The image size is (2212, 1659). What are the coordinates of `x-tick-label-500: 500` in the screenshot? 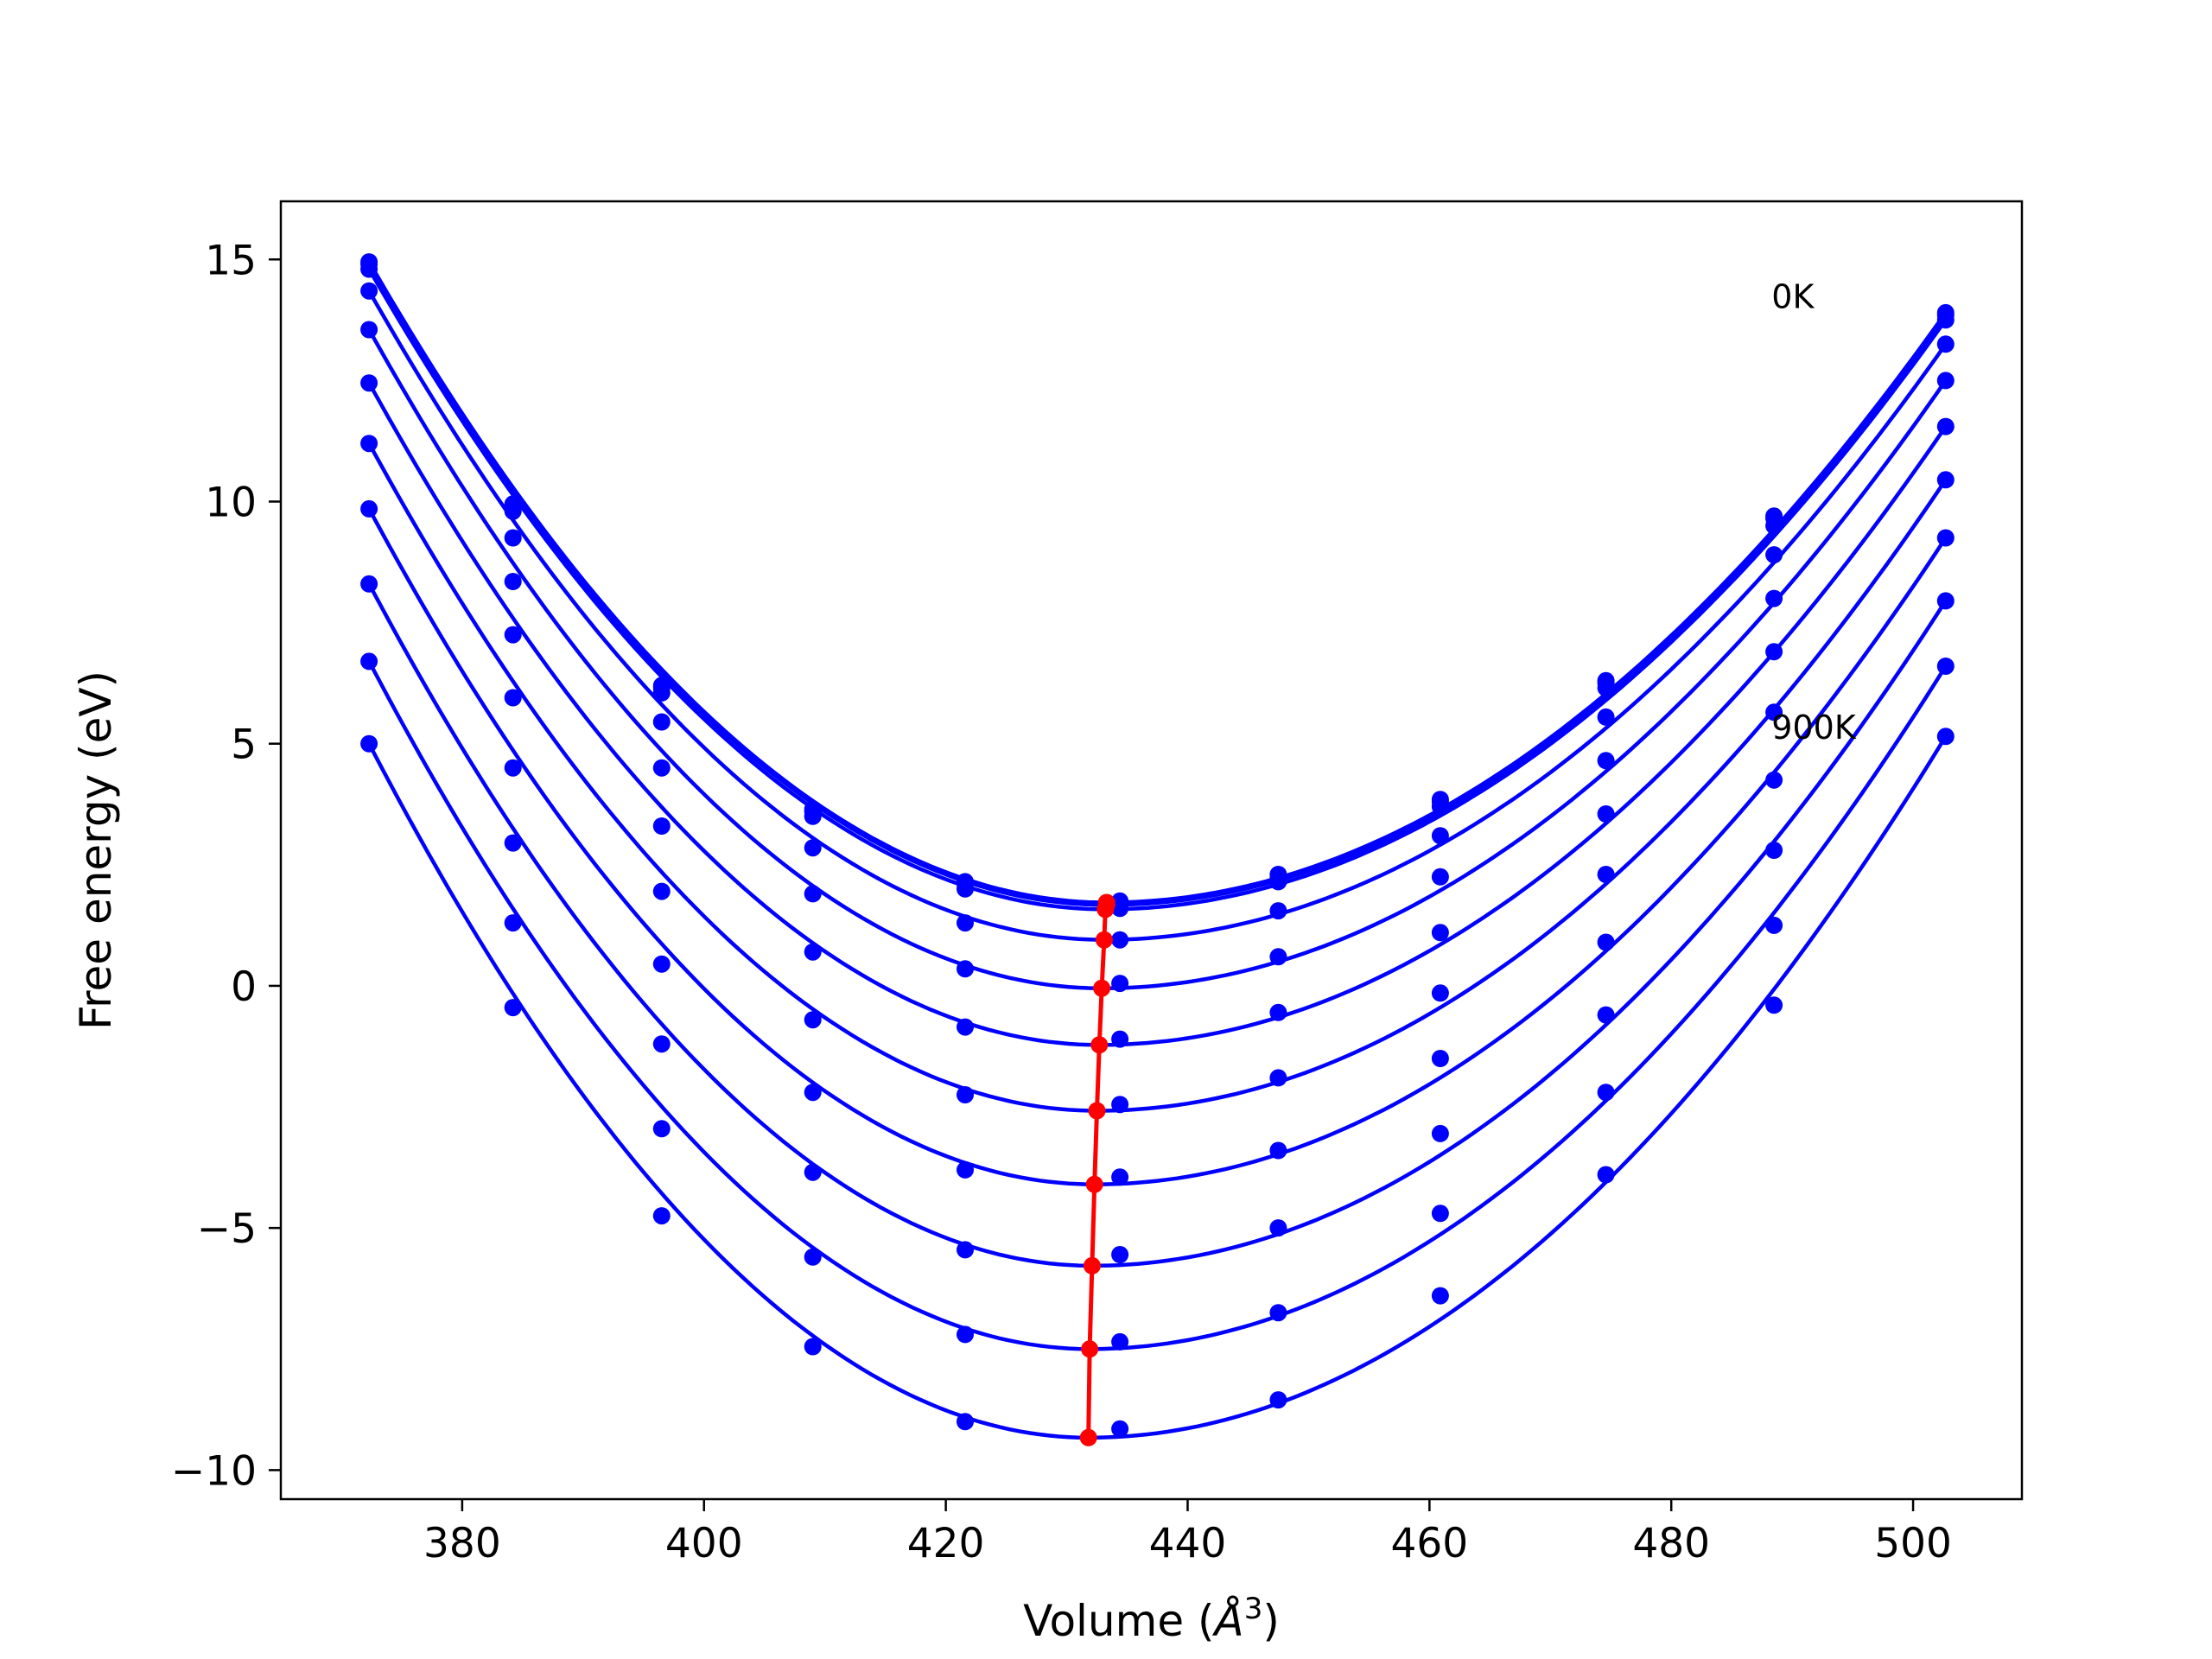 It's located at (1913, 1543).